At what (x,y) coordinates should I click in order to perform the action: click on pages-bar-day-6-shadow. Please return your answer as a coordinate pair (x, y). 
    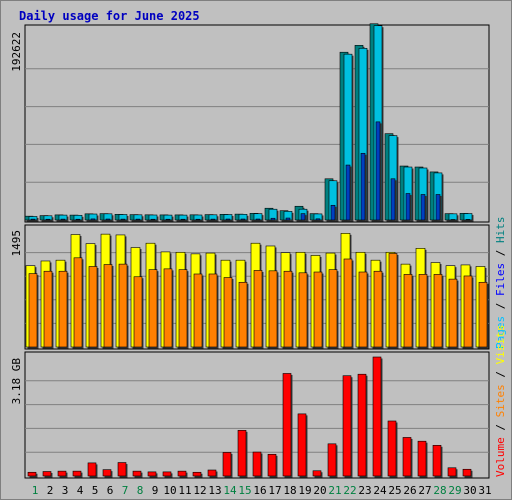
    Looking at the image, I should click on (109, 221).